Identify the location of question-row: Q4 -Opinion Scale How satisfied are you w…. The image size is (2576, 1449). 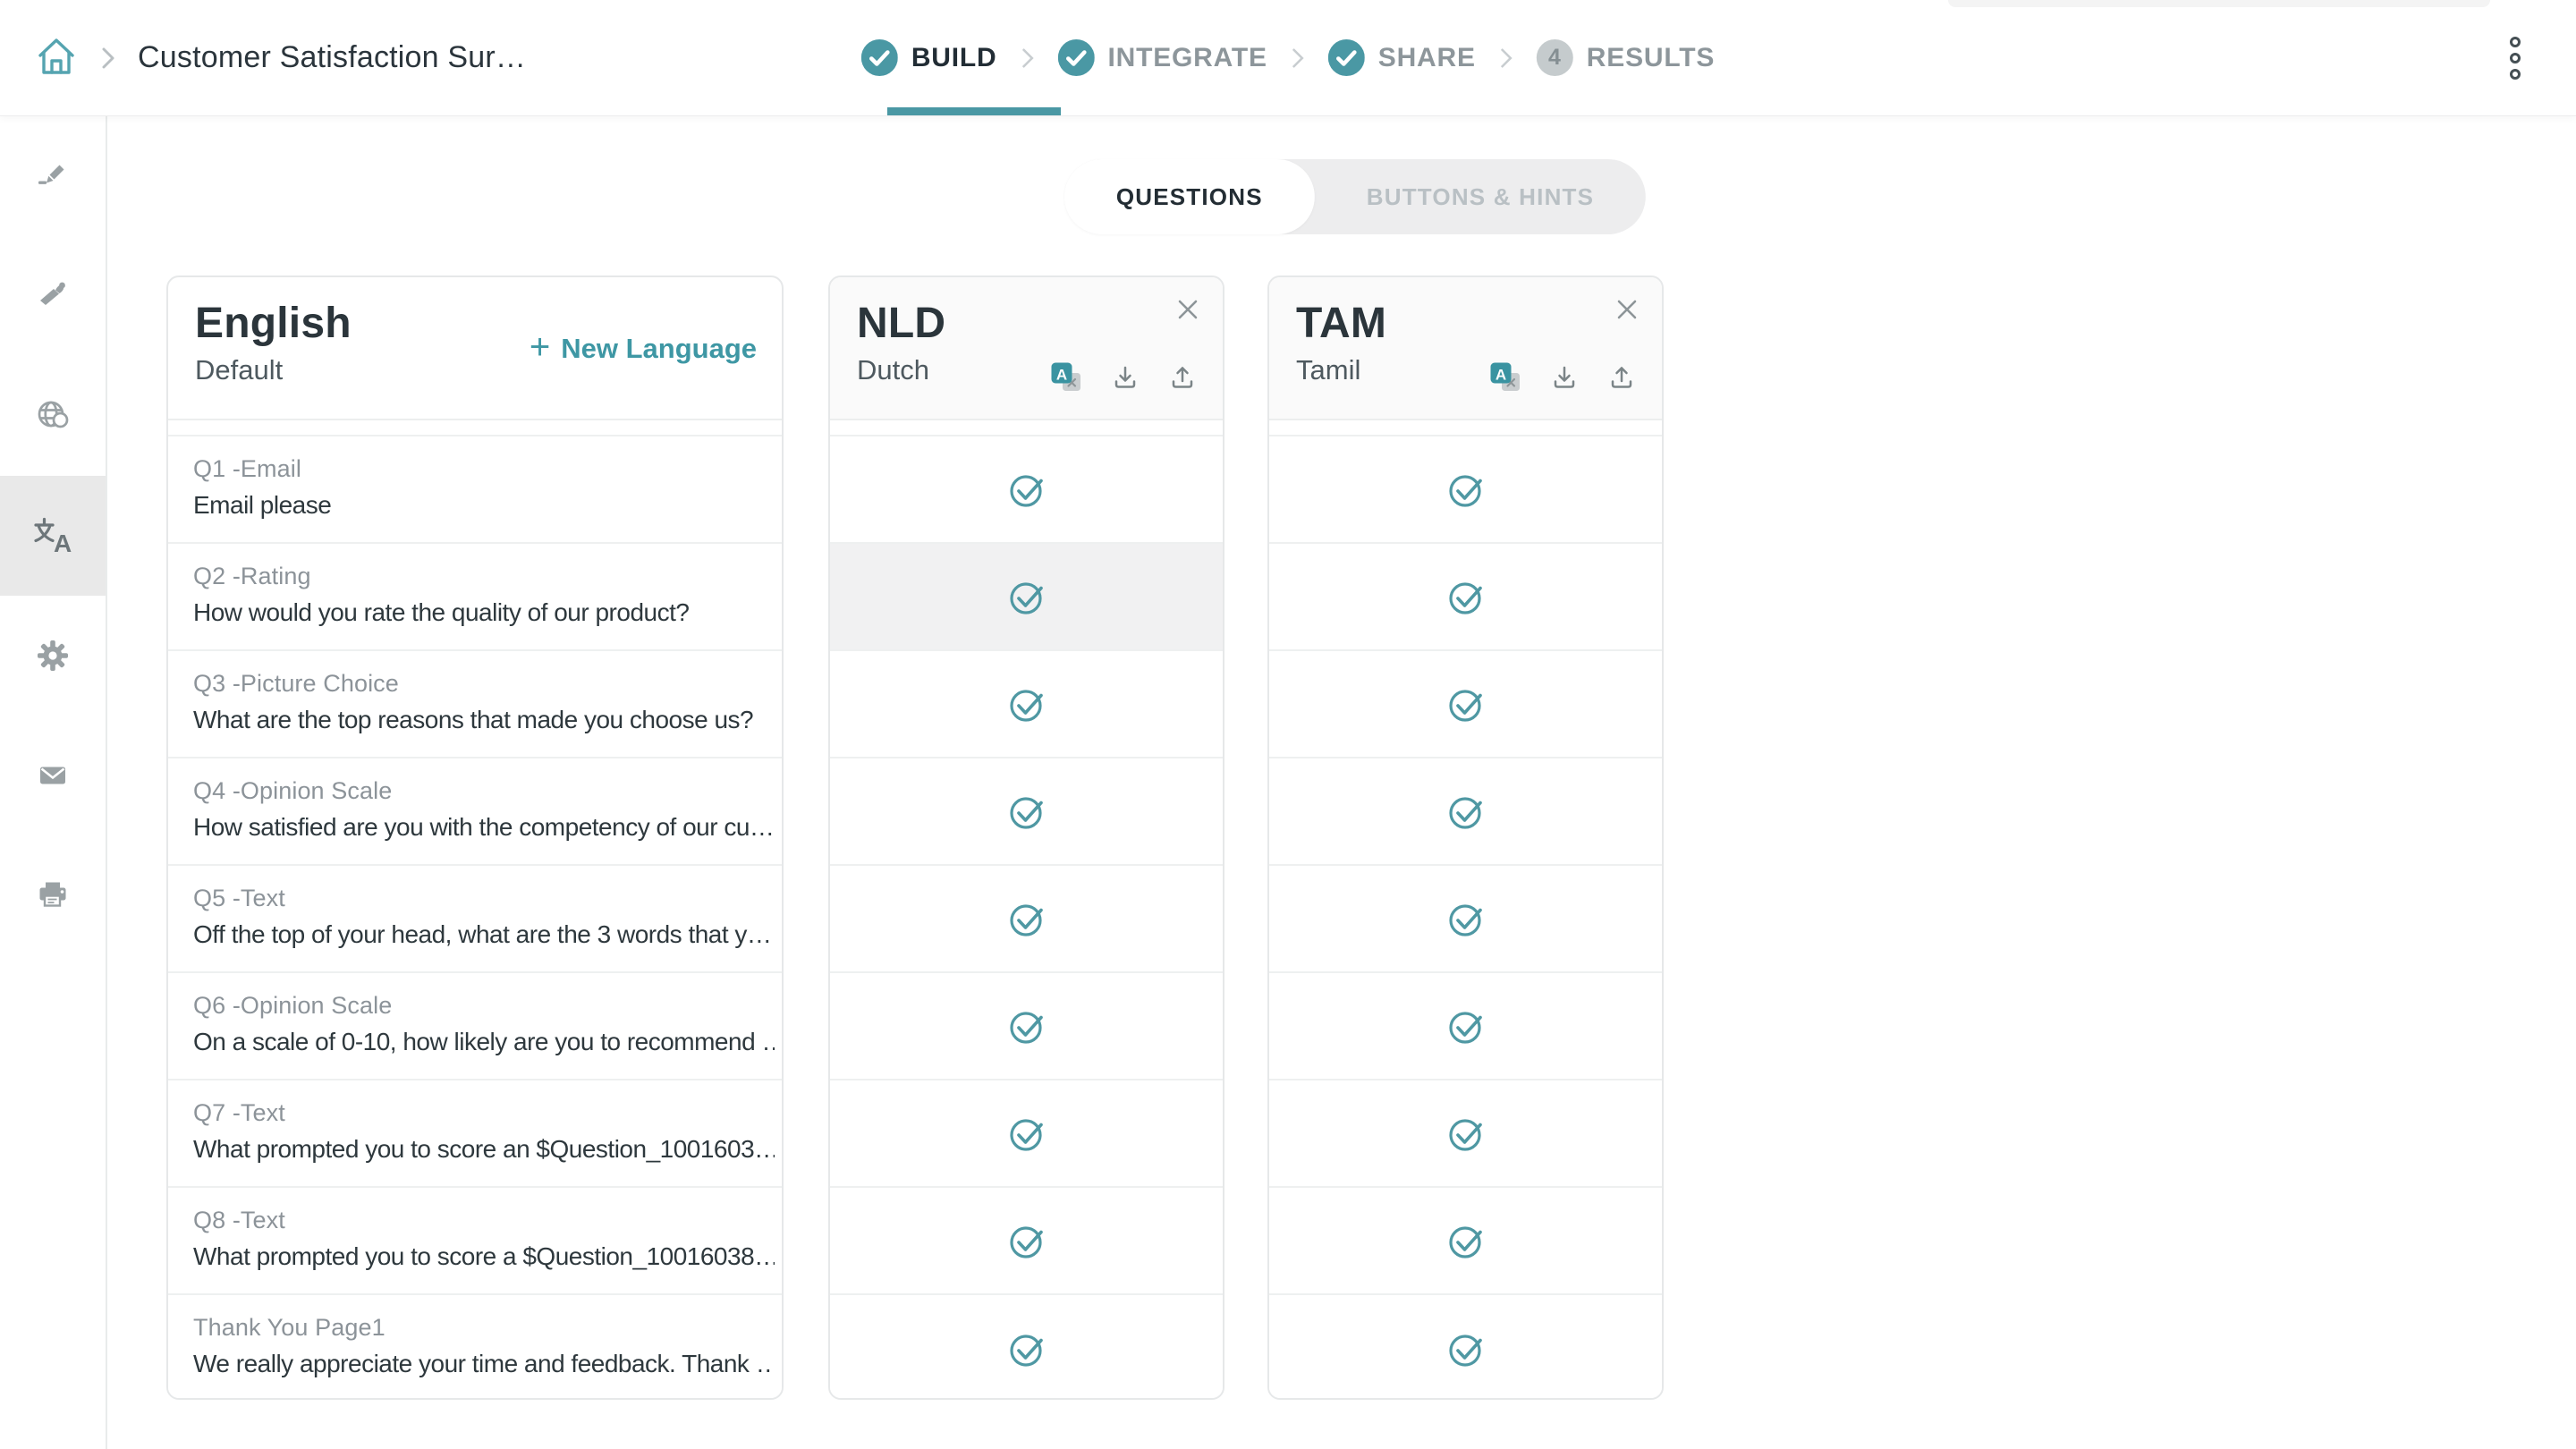
(475, 812).